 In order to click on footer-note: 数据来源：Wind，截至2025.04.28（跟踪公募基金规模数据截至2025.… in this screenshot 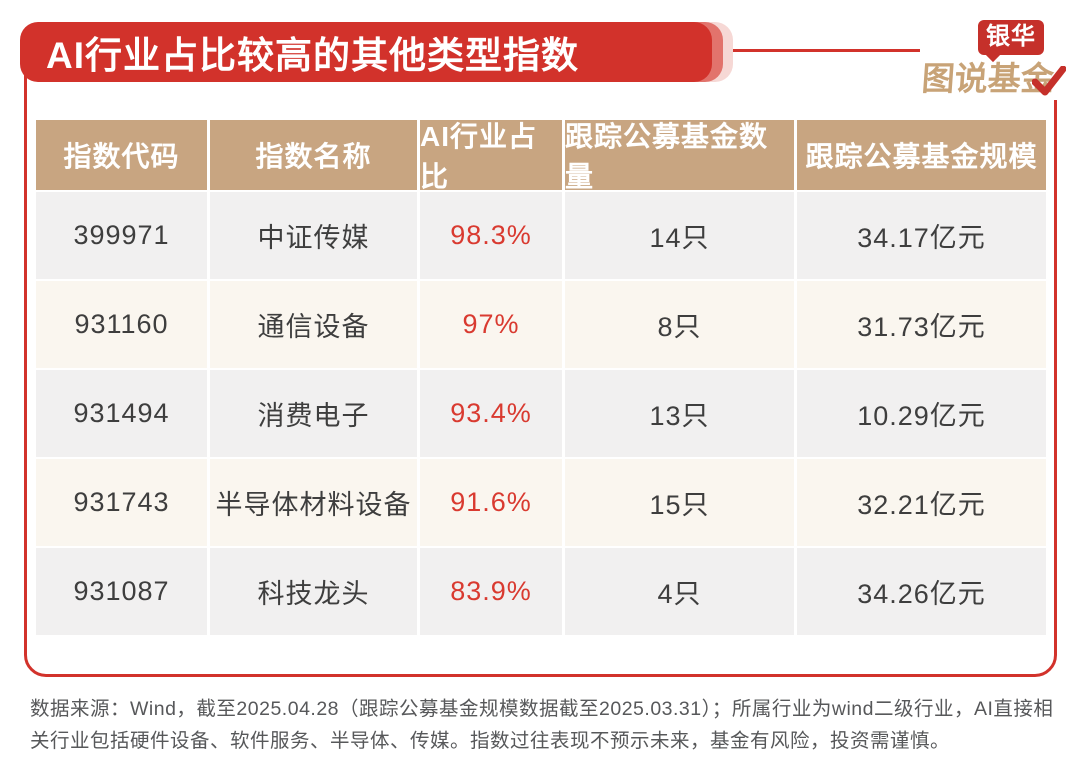, I will do `click(542, 725)`.